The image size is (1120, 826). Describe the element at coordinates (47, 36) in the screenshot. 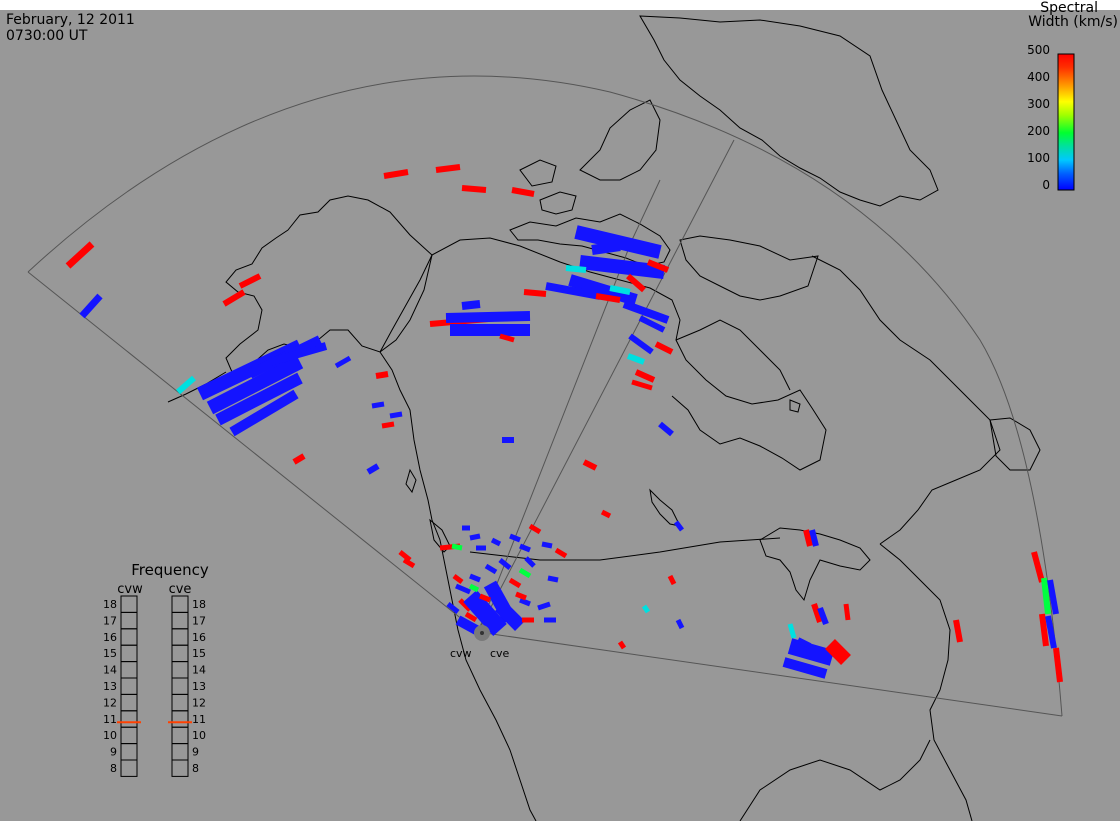

I see `time-label: 0730:00 UT` at that location.